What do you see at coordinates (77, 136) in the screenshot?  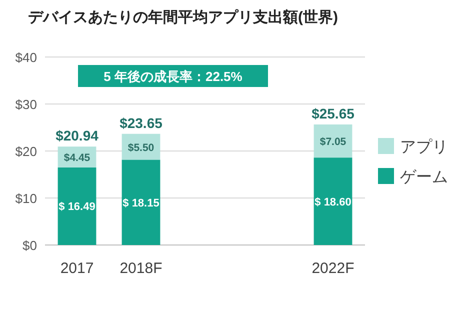 I see `total-label: $20.94` at bounding box center [77, 136].